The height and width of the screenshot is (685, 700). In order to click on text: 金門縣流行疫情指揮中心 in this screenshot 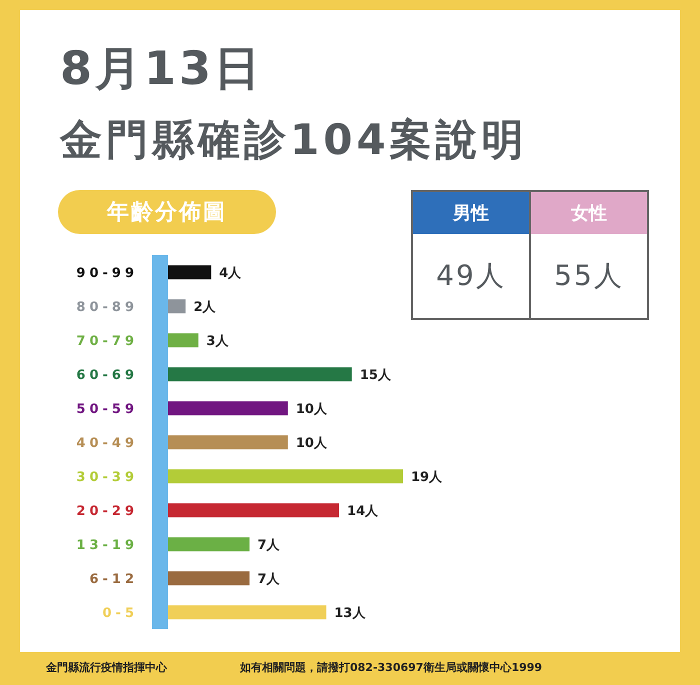, I will do `click(106, 667)`.